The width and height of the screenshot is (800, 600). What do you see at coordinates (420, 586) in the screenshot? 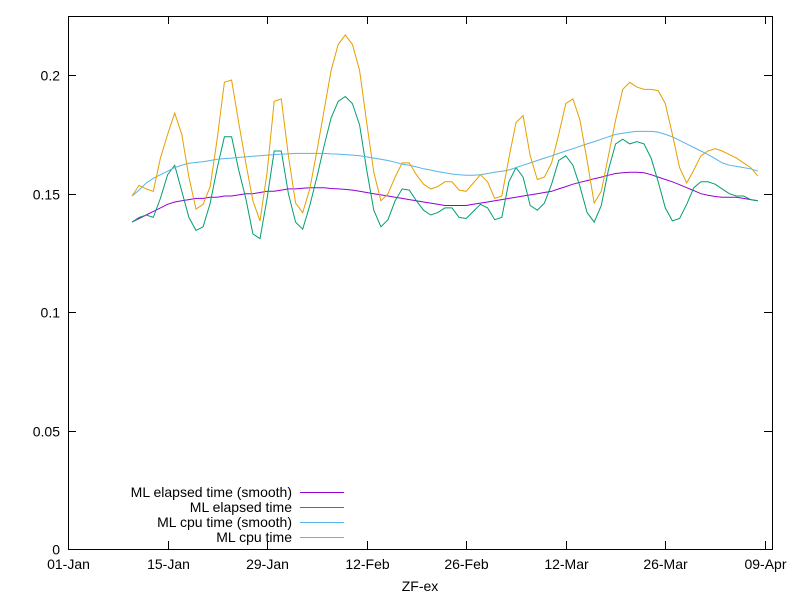
I see `x-axis-label: ZF-ex` at bounding box center [420, 586].